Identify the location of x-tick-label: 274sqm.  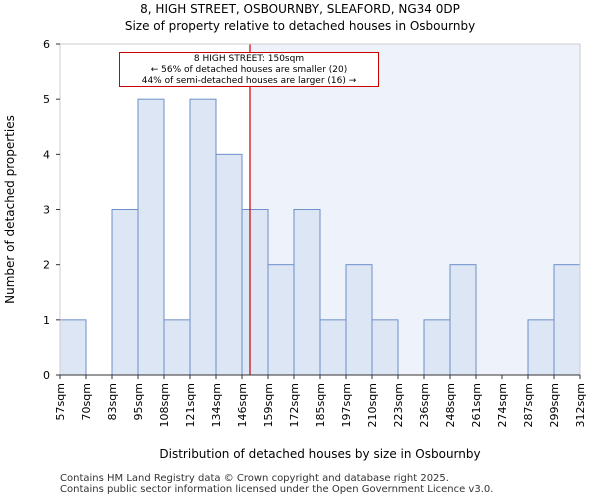
(502, 405).